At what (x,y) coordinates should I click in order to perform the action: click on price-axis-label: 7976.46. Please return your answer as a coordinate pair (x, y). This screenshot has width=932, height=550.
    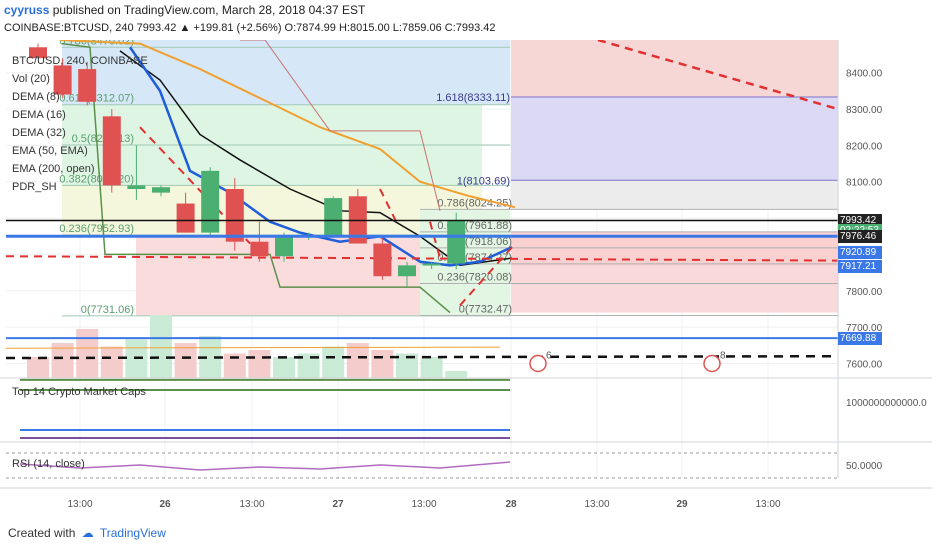
    Looking at the image, I should click on (860, 237).